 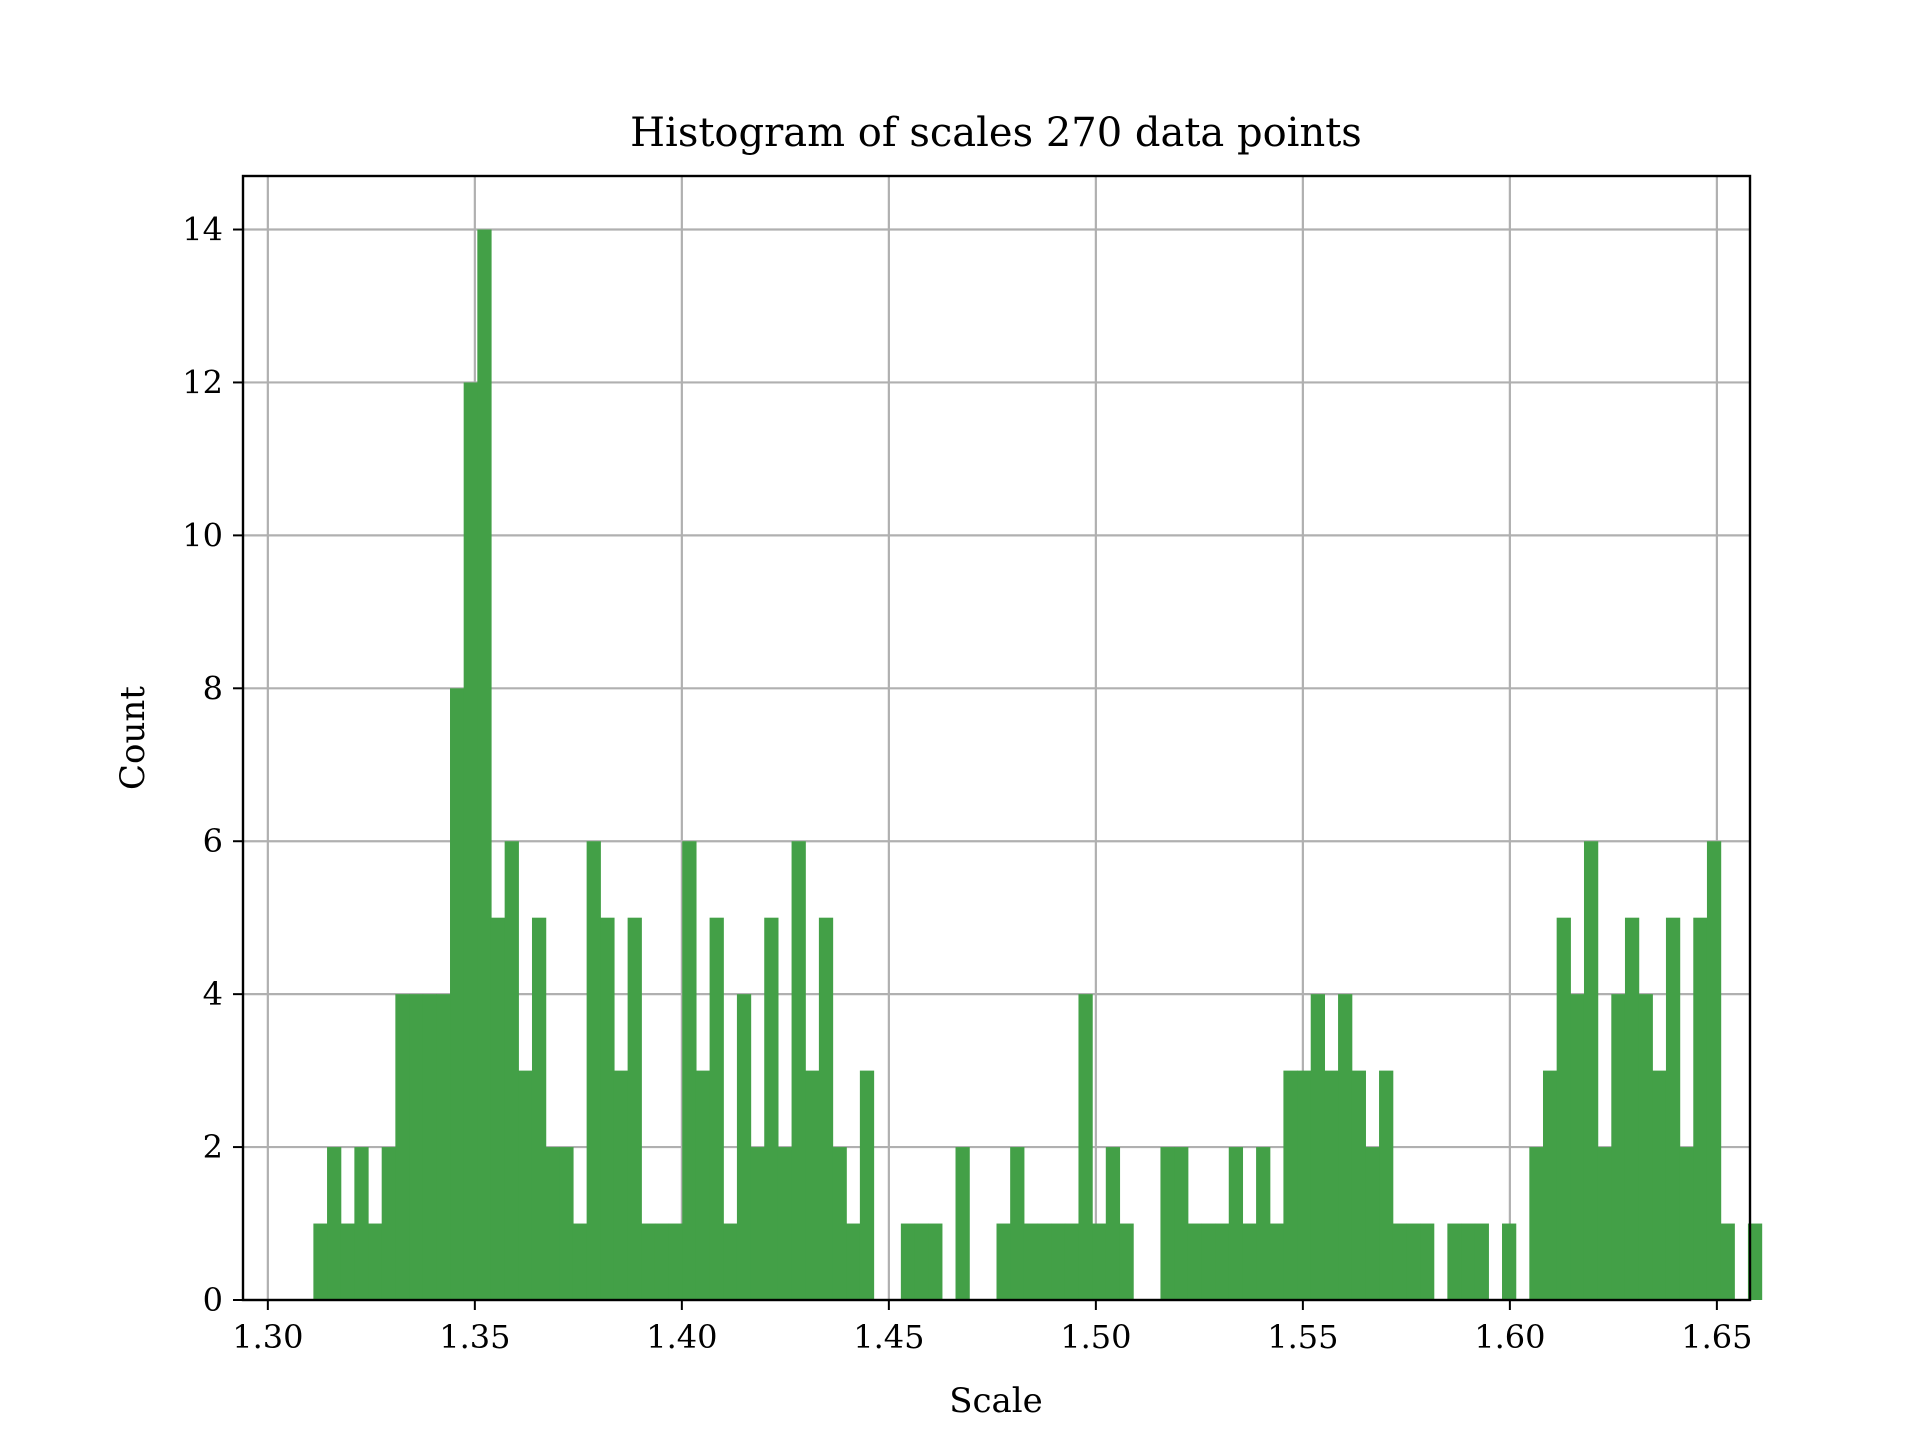 What do you see at coordinates (996, 1401) in the screenshot?
I see `x-axis-label: Scale` at bounding box center [996, 1401].